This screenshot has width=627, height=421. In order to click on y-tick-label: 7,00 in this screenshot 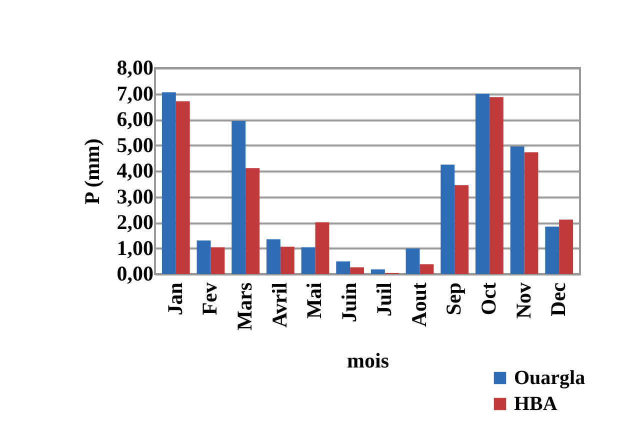, I will do `click(135, 93)`.